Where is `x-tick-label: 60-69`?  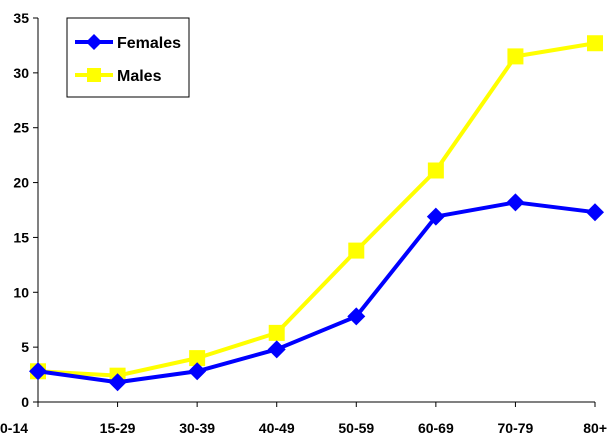 x-tick-label: 60-69 is located at coordinates (436, 428).